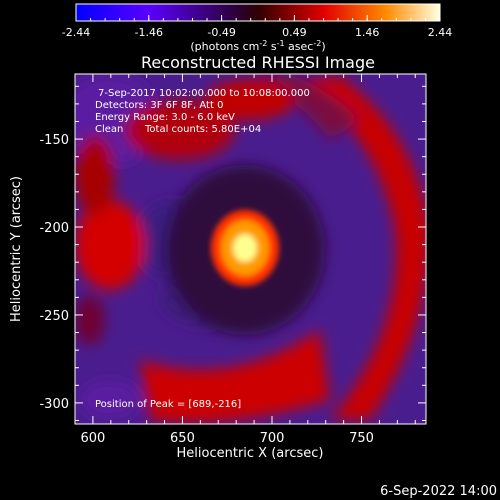 The height and width of the screenshot is (500, 500). I want to click on colorbar-tick-label: 1.46, so click(367, 32).